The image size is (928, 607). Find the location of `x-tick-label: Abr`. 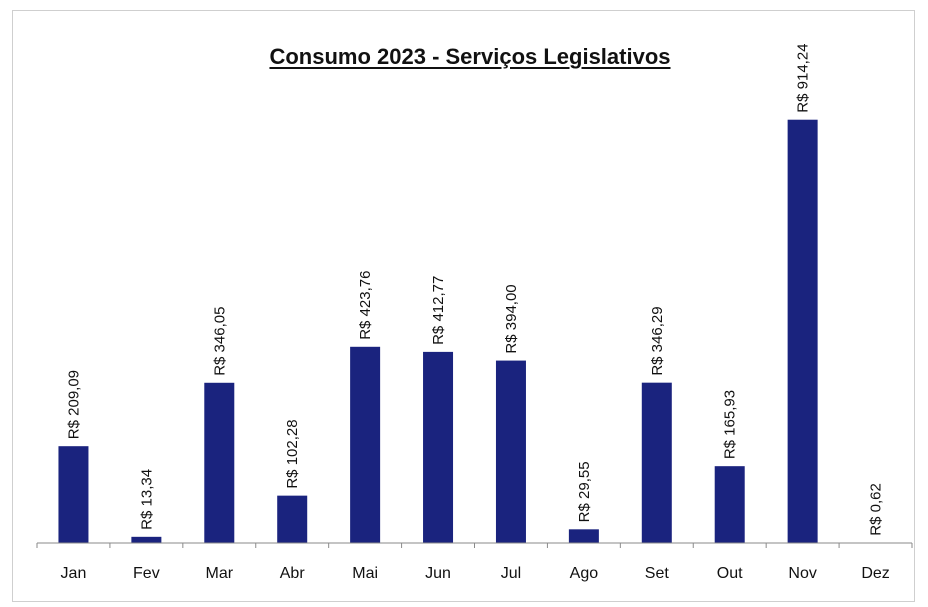

x-tick-label: Abr is located at coordinates (293, 573).